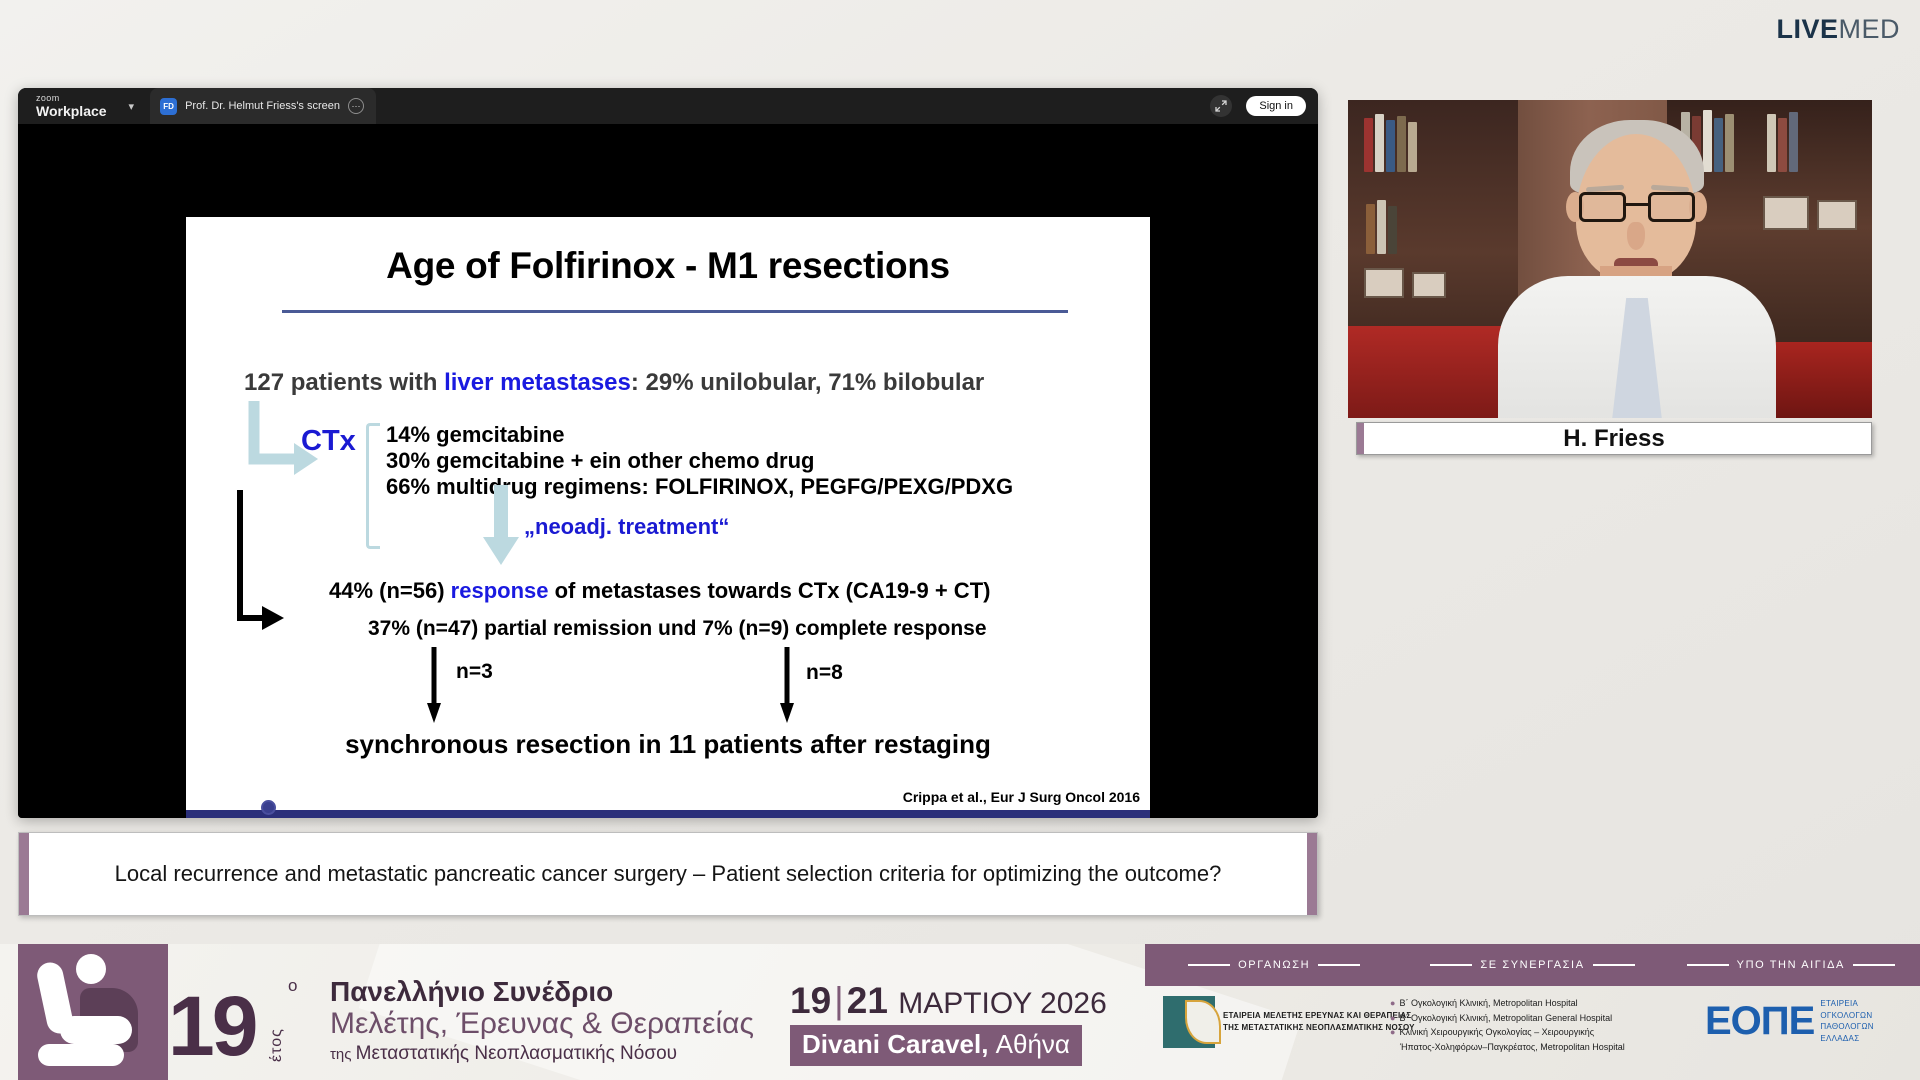  Describe the element at coordinates (668, 265) in the screenshot. I see `slide-title: Age of Folfirinox - M1 resections` at that location.